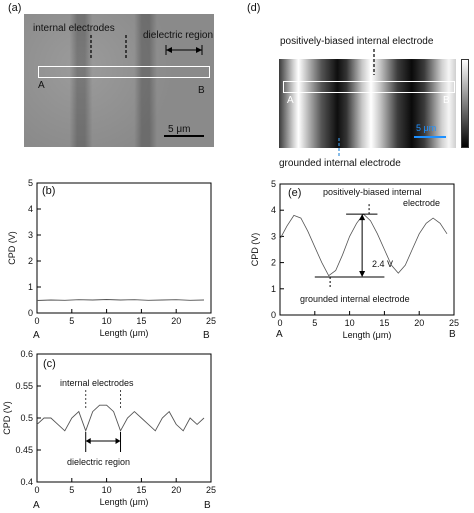 Image resolution: width=474 pixels, height=513 pixels. What do you see at coordinates (279, 334) in the screenshot?
I see `chart-e-end-a: A` at bounding box center [279, 334].